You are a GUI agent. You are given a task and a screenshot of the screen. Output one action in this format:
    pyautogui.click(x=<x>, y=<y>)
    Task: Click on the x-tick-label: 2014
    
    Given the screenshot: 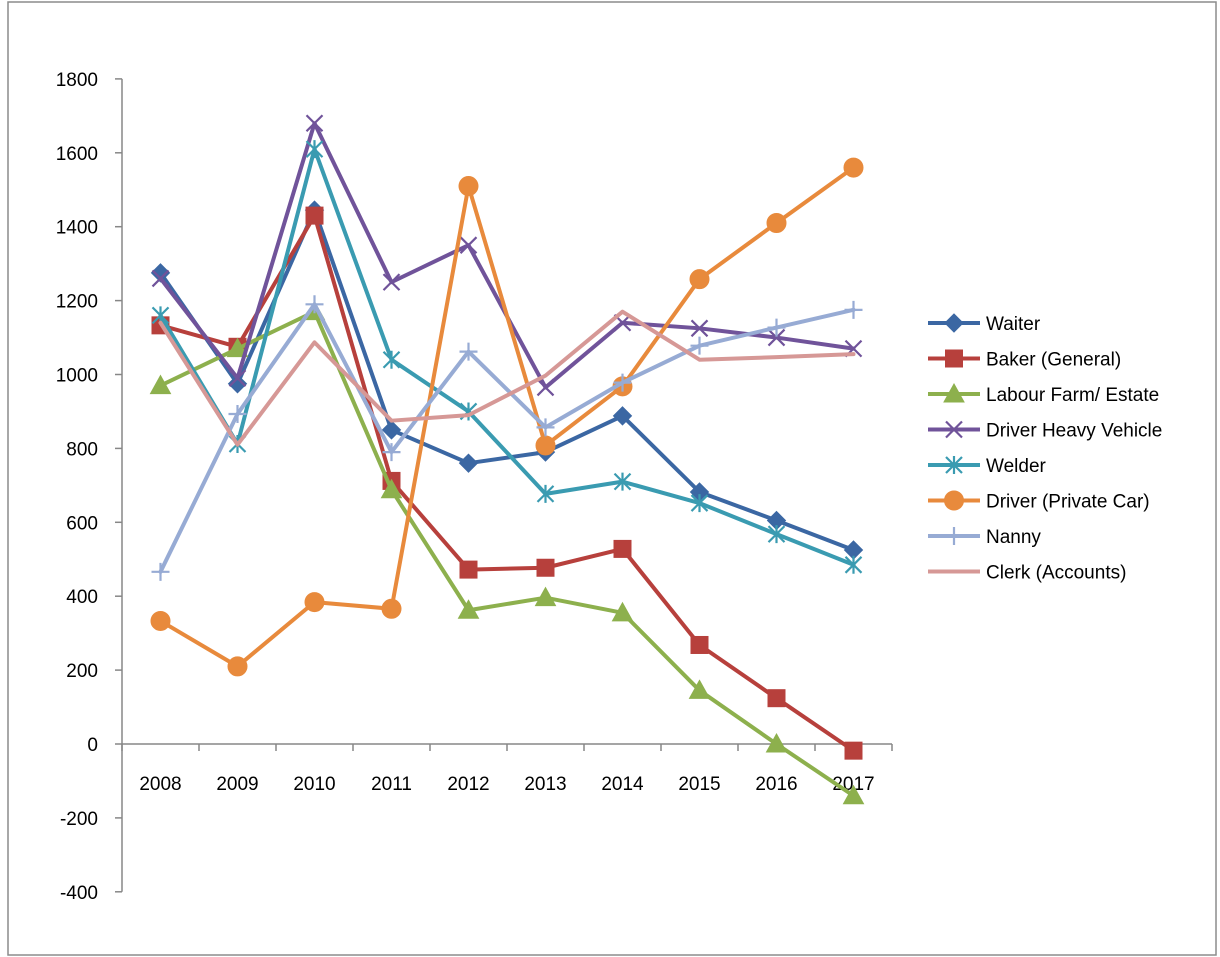 What is the action you would take?
    pyautogui.click(x=622, y=784)
    